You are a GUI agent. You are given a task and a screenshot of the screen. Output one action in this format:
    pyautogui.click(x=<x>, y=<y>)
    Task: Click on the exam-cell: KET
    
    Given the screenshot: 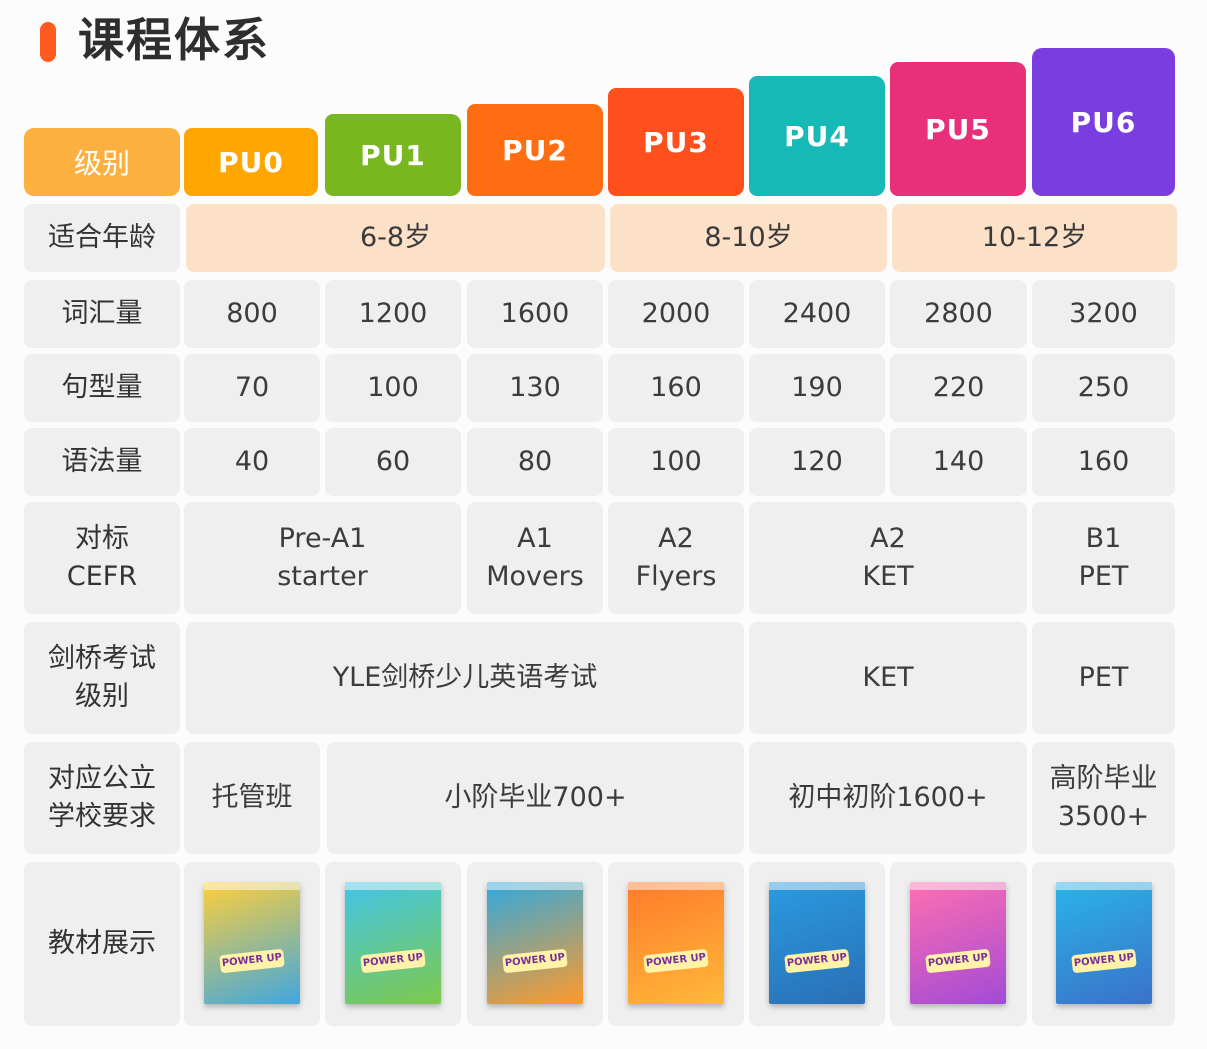 What is the action you would take?
    pyautogui.click(x=888, y=678)
    